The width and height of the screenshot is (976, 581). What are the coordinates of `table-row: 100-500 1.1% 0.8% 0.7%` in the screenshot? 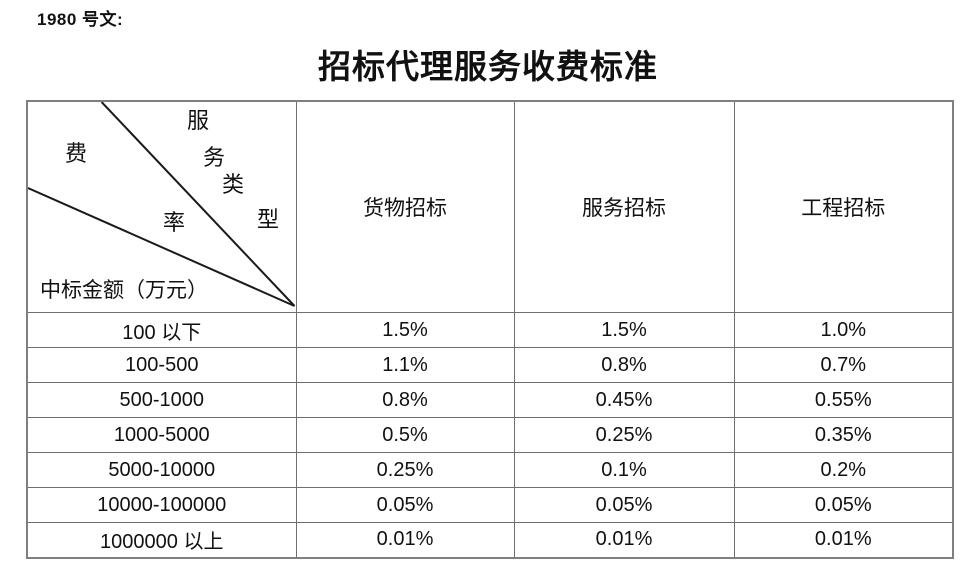 It's located at (490, 365).